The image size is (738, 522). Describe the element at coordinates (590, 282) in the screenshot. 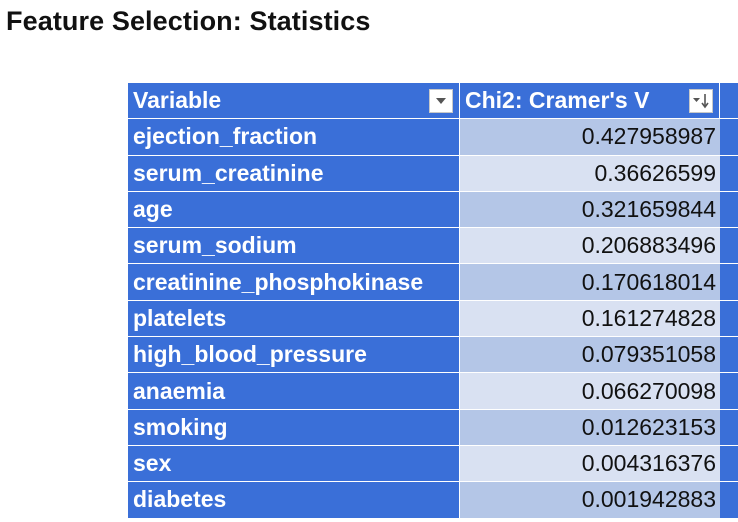

I see `cell-cramers-v: 0.170618014` at that location.